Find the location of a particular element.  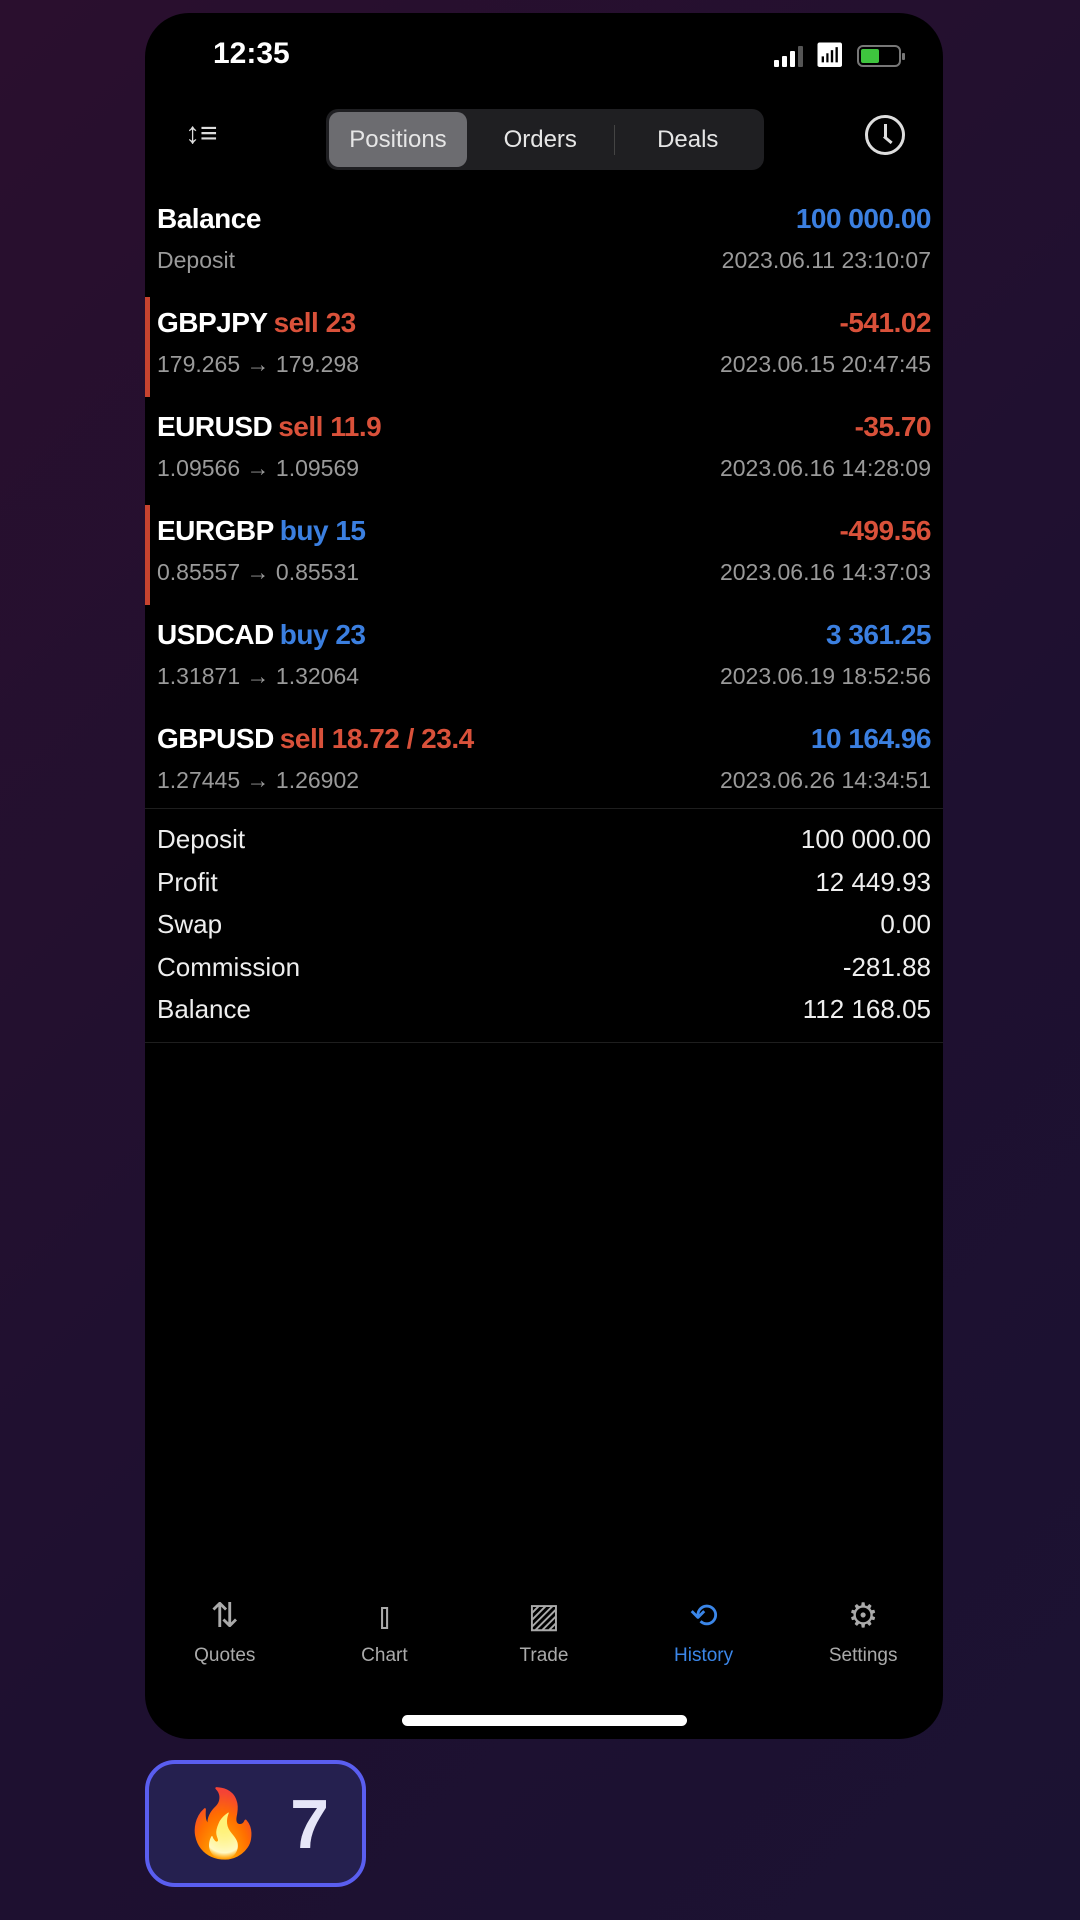

date: 2023.06.19 18:52:56 is located at coordinates (825, 676).